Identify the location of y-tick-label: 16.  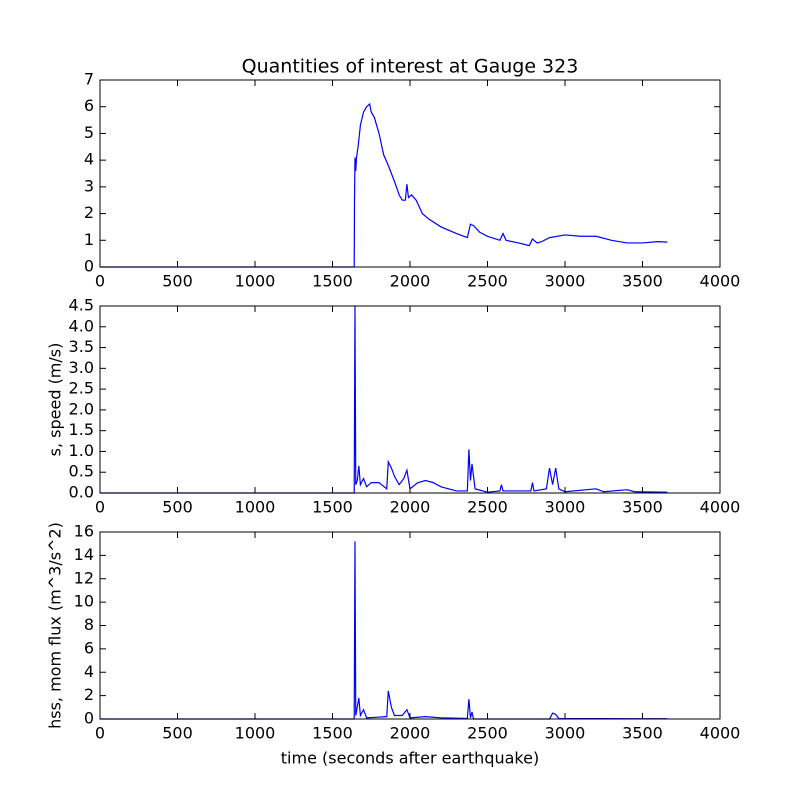
(84, 531).